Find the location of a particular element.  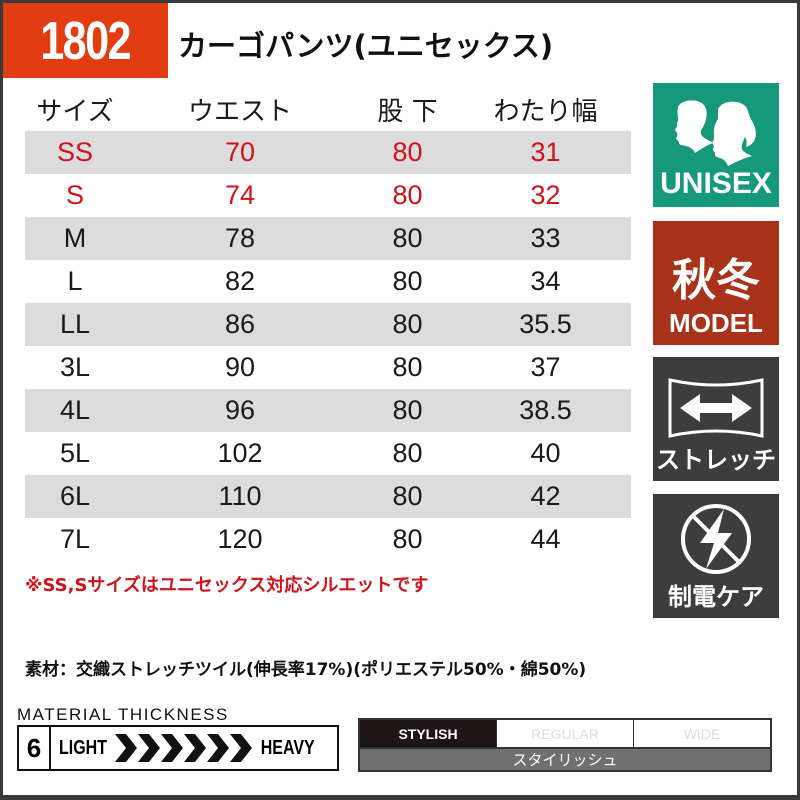

cell-thigh: 38.5 is located at coordinates (545, 410).